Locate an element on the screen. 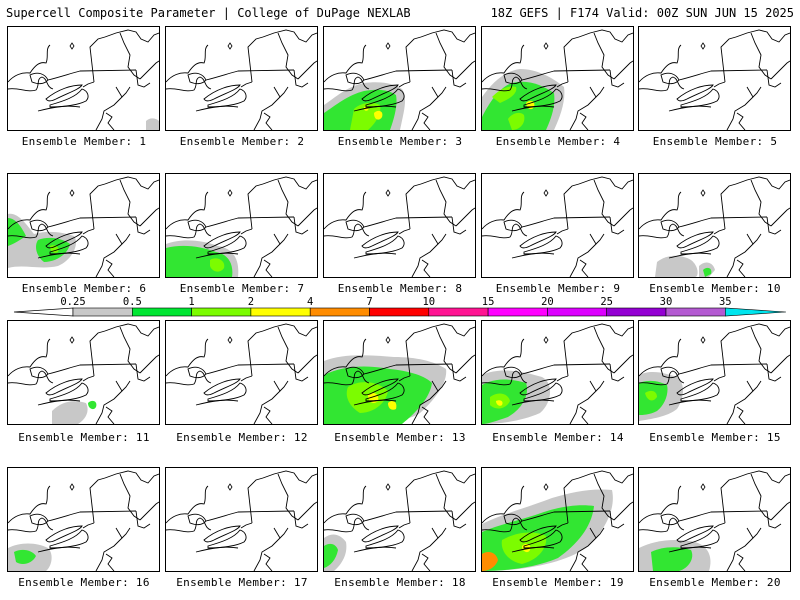 This screenshot has width=800, height=600. ensemble-member-label: Ensemble Member: 14 is located at coordinates (558, 437).